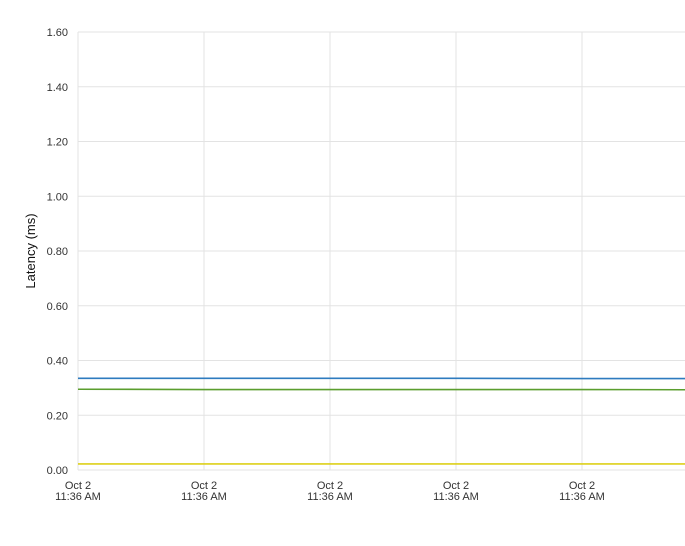  I want to click on y-tick-label: 1.60, so click(57, 33).